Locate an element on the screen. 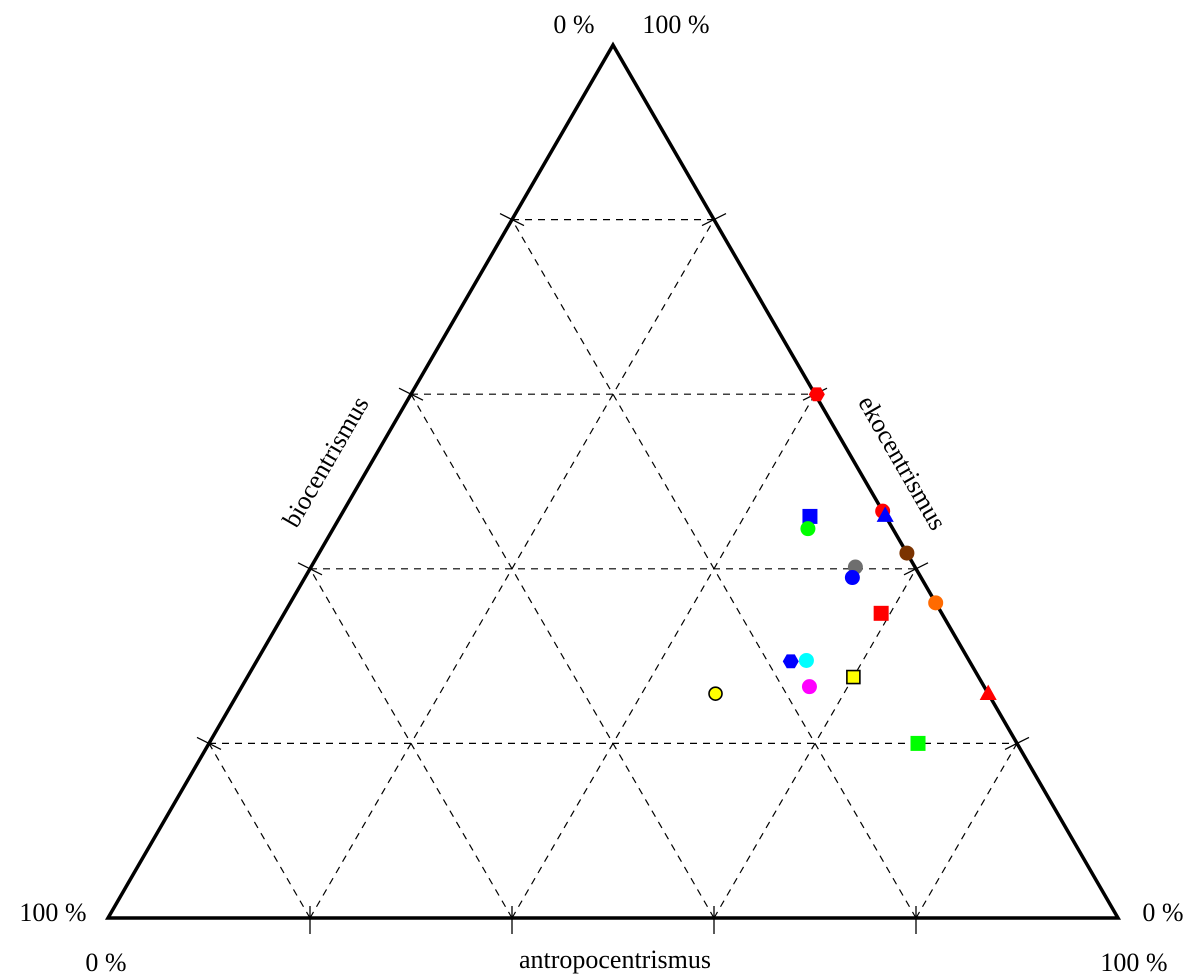  corner-label-top-left: 0 % is located at coordinates (573, 24).